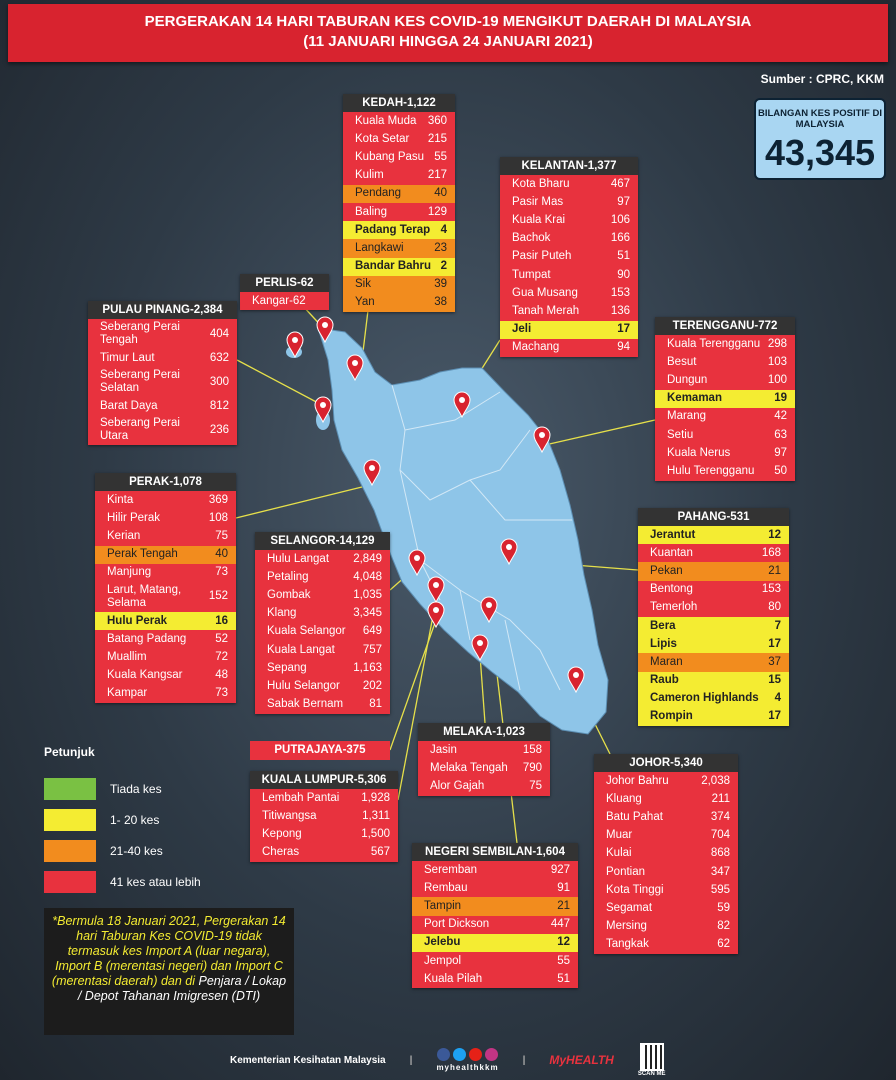 The width and height of the screenshot is (896, 1080). Describe the element at coordinates (446, 887) in the screenshot. I see `district-name: Rembau` at that location.